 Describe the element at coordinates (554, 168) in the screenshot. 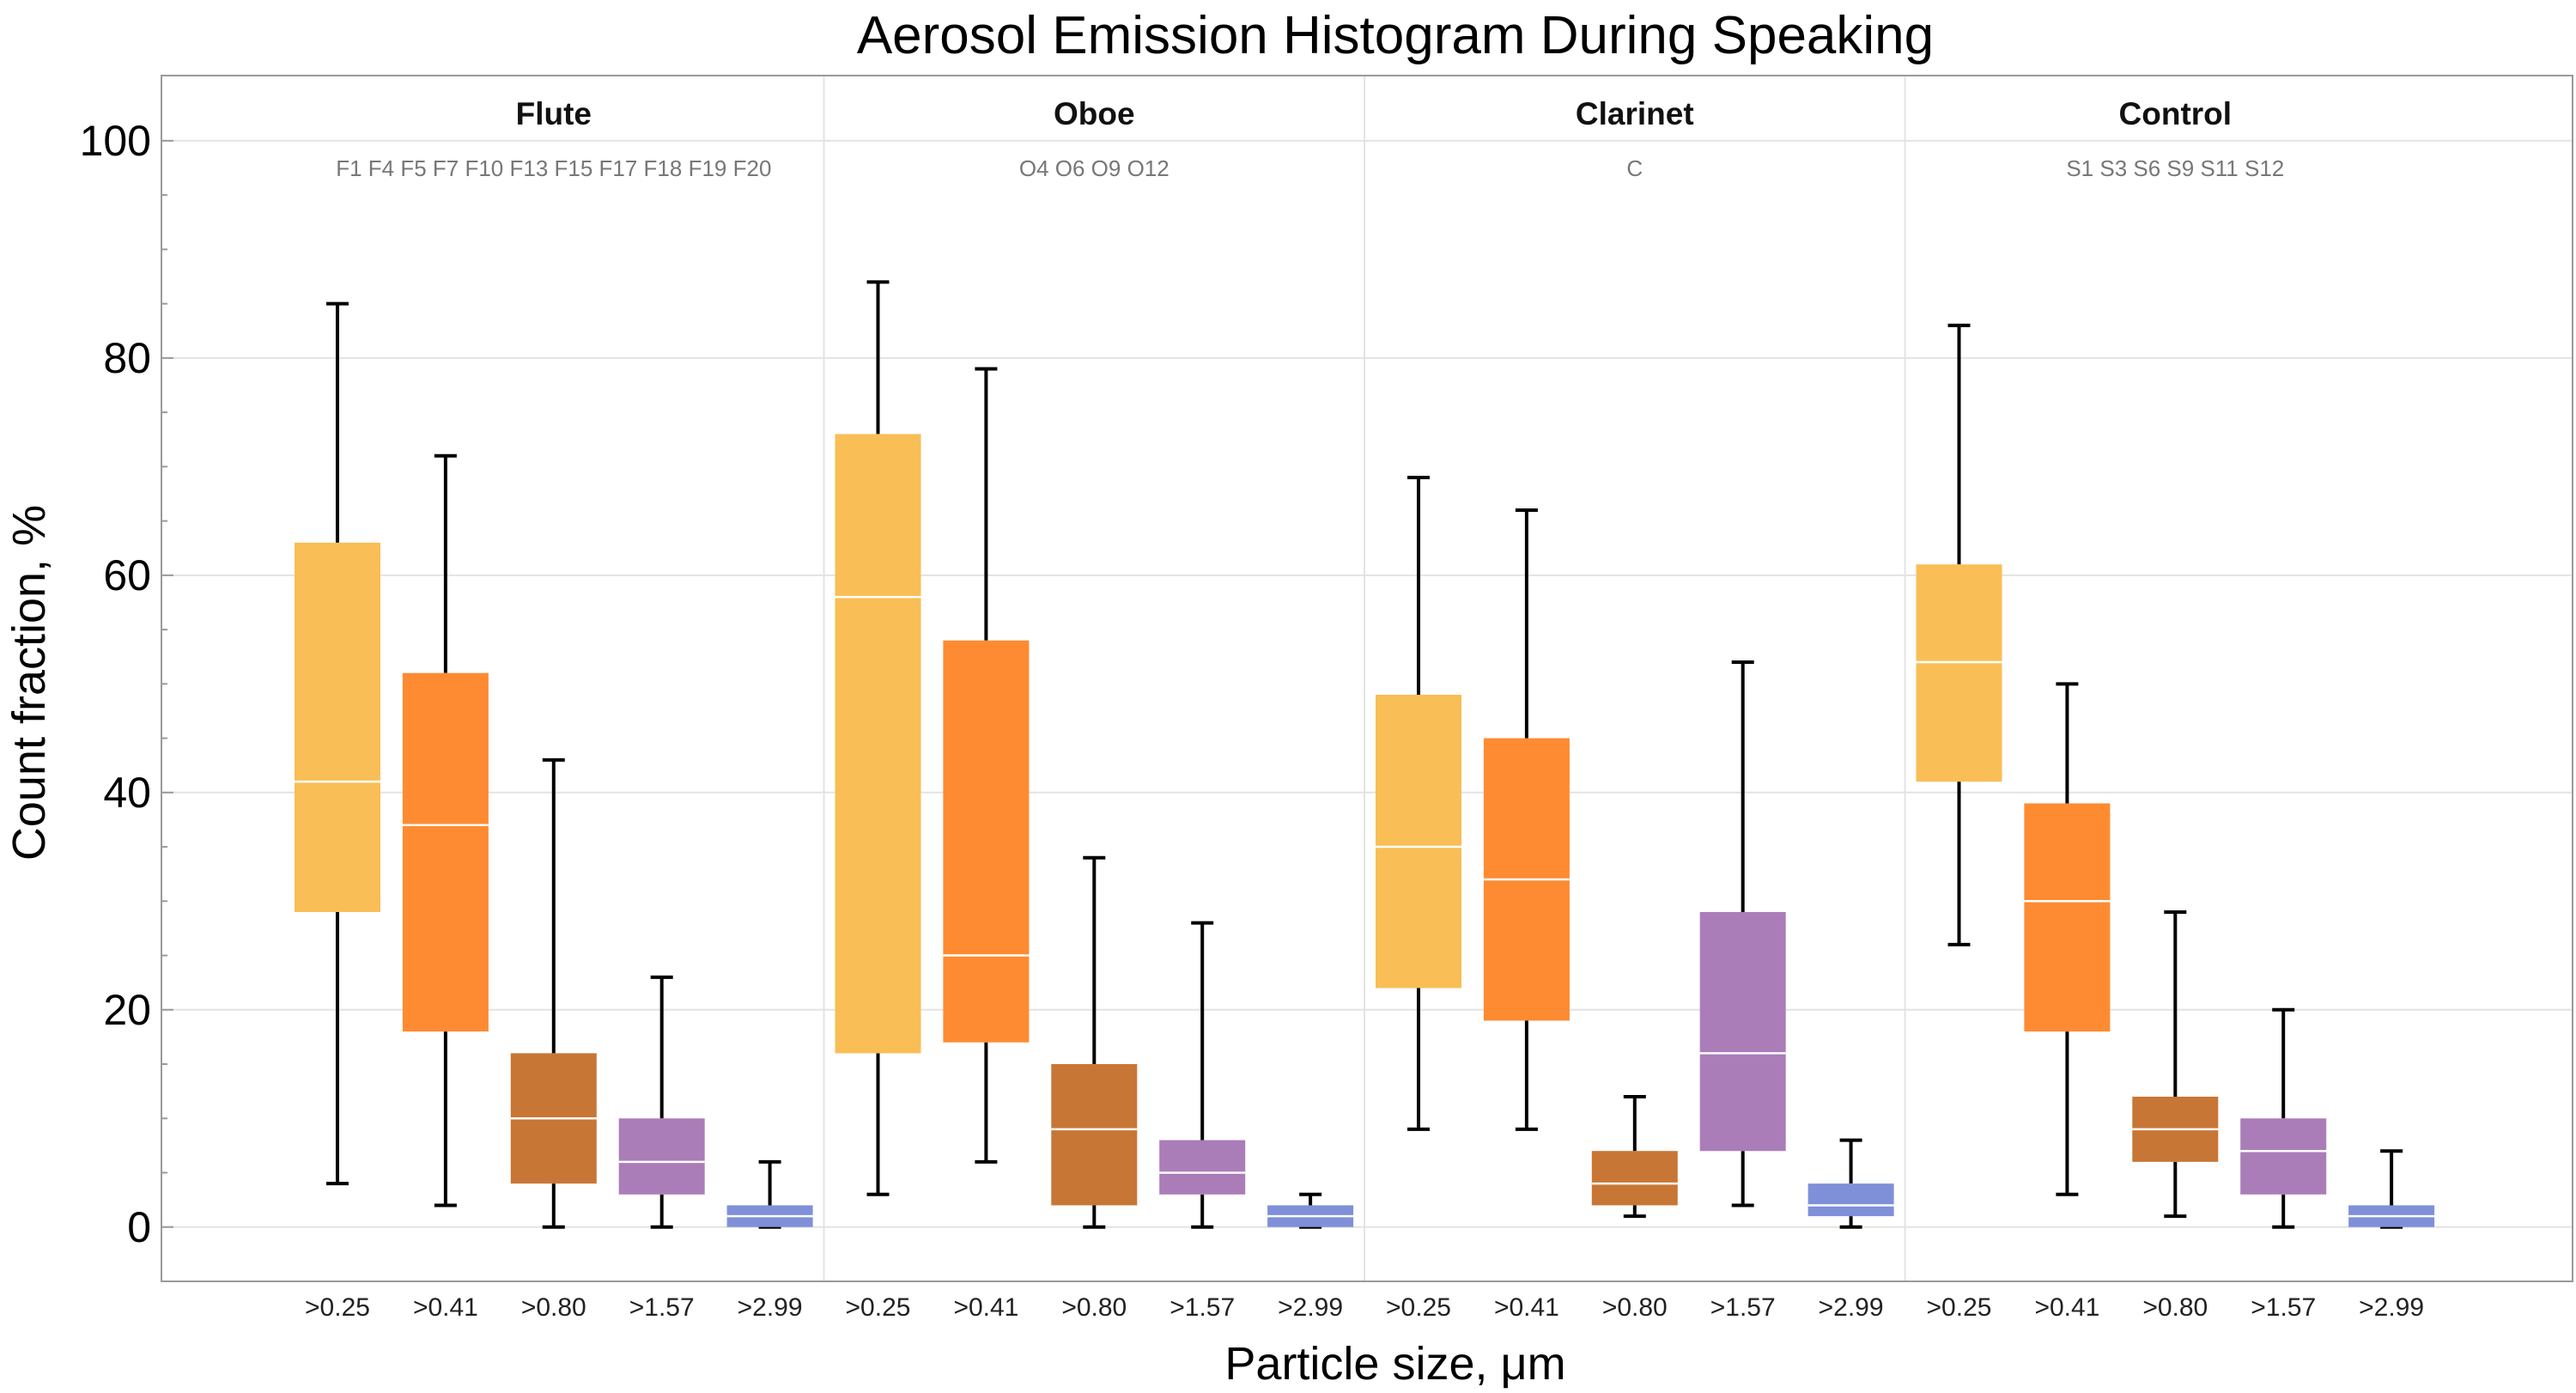

I see `group-subjects: F1 F4 F5 F7 F10 F13 F15 F17 F18 F19 F20` at that location.